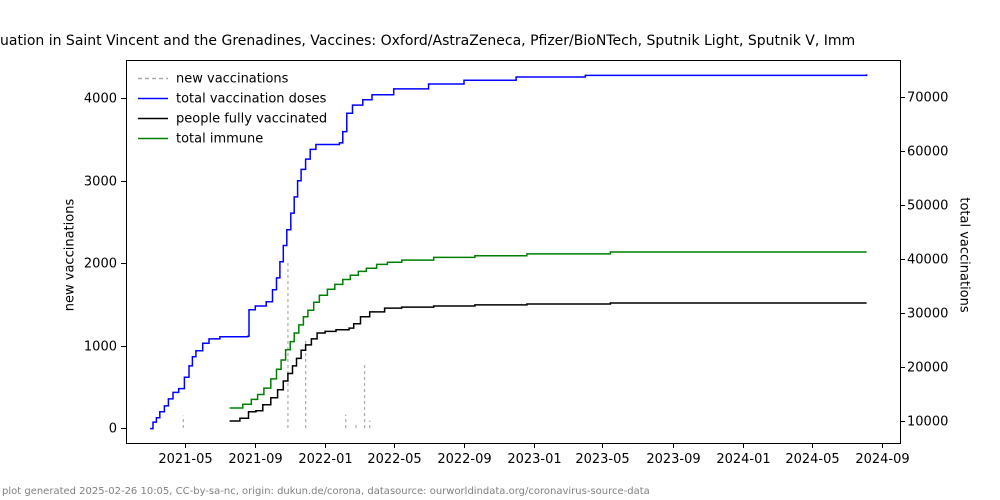  Describe the element at coordinates (394, 459) in the screenshot. I see `x-tick-label: 2022-05` at that location.